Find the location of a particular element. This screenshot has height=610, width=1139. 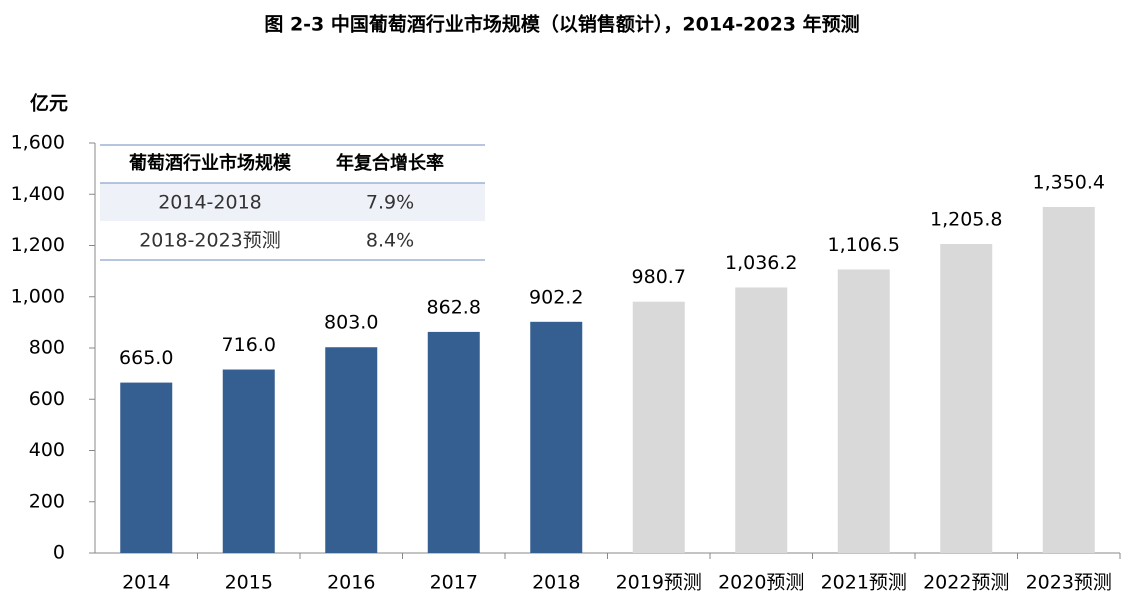

table-row-bg is located at coordinates (292, 202).